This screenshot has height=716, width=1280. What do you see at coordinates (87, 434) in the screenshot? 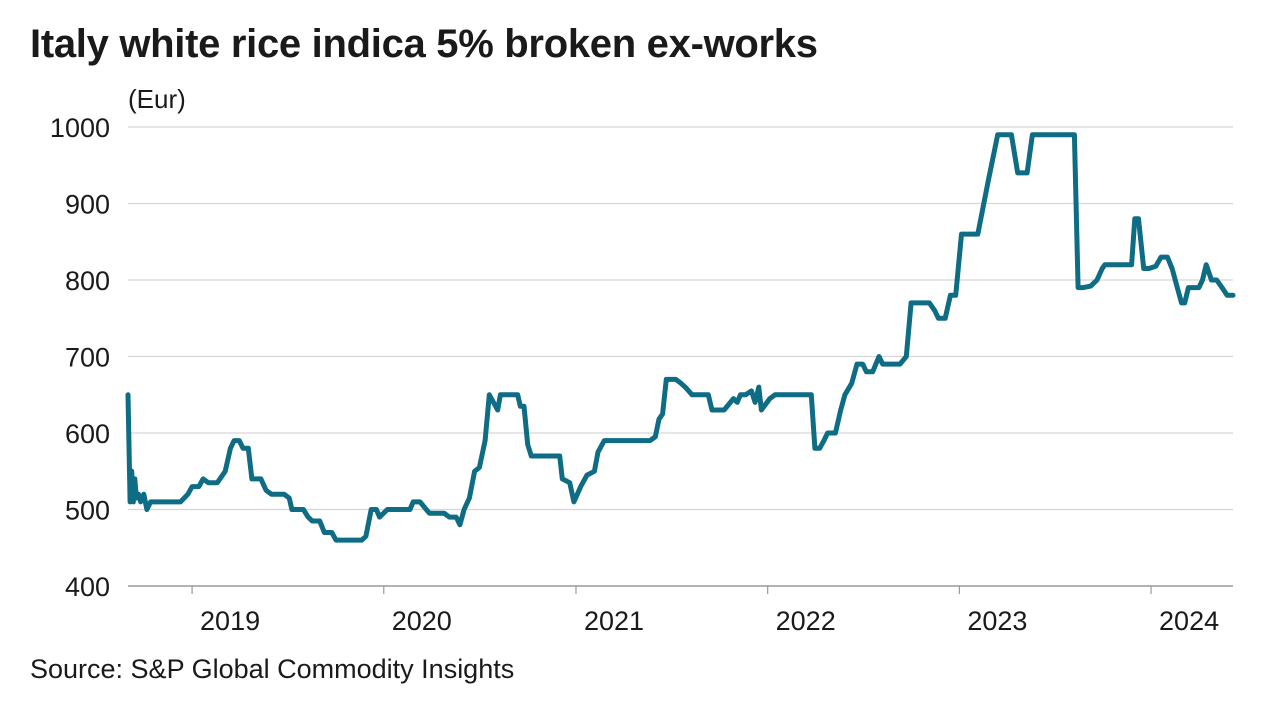
I see `y-tick-label: 600` at bounding box center [87, 434].